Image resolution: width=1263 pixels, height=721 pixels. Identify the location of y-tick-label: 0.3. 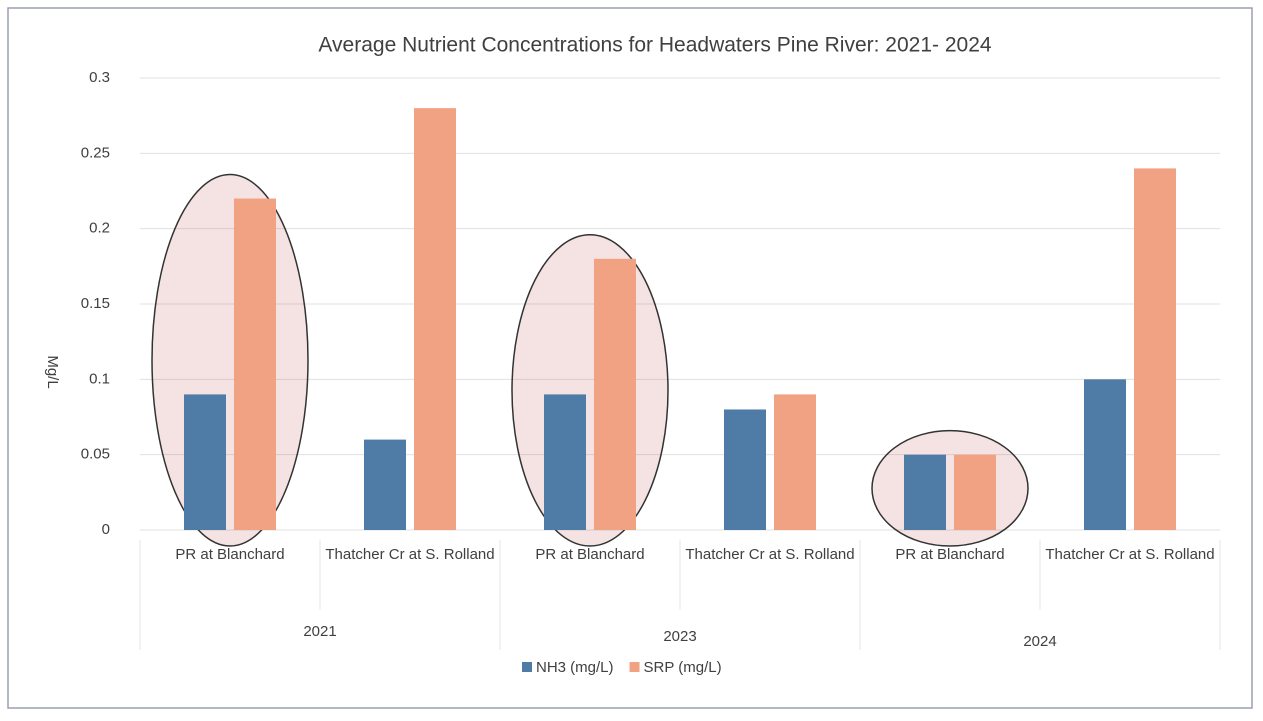
(99, 77).